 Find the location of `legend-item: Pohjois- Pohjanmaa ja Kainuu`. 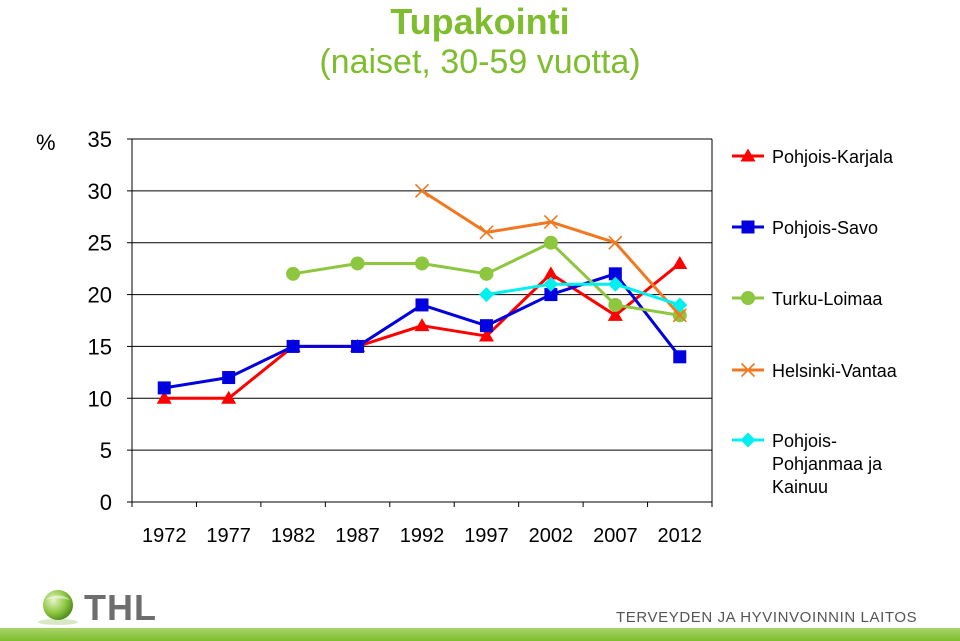

legend-item: Pohjois- Pohjanmaa ja Kainuu is located at coordinates (807, 464).